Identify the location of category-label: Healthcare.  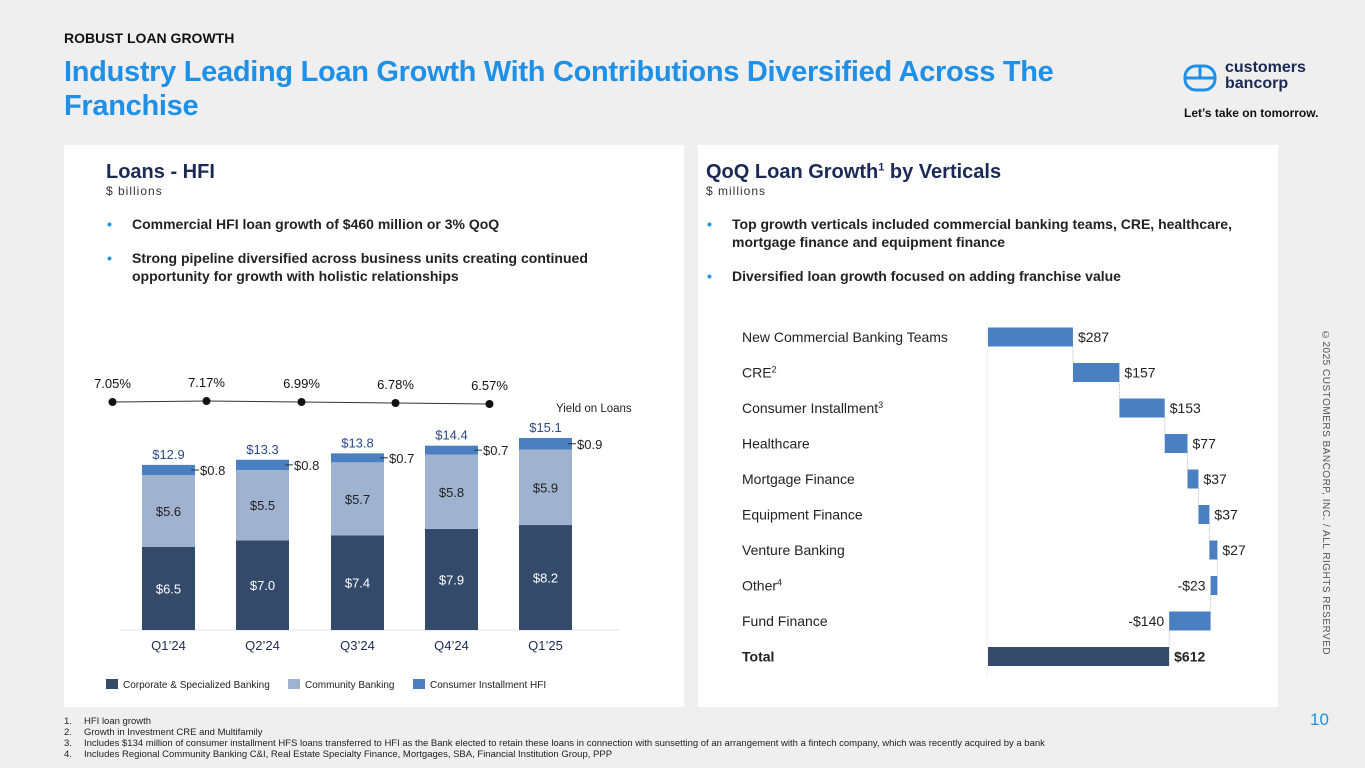
(776, 444).